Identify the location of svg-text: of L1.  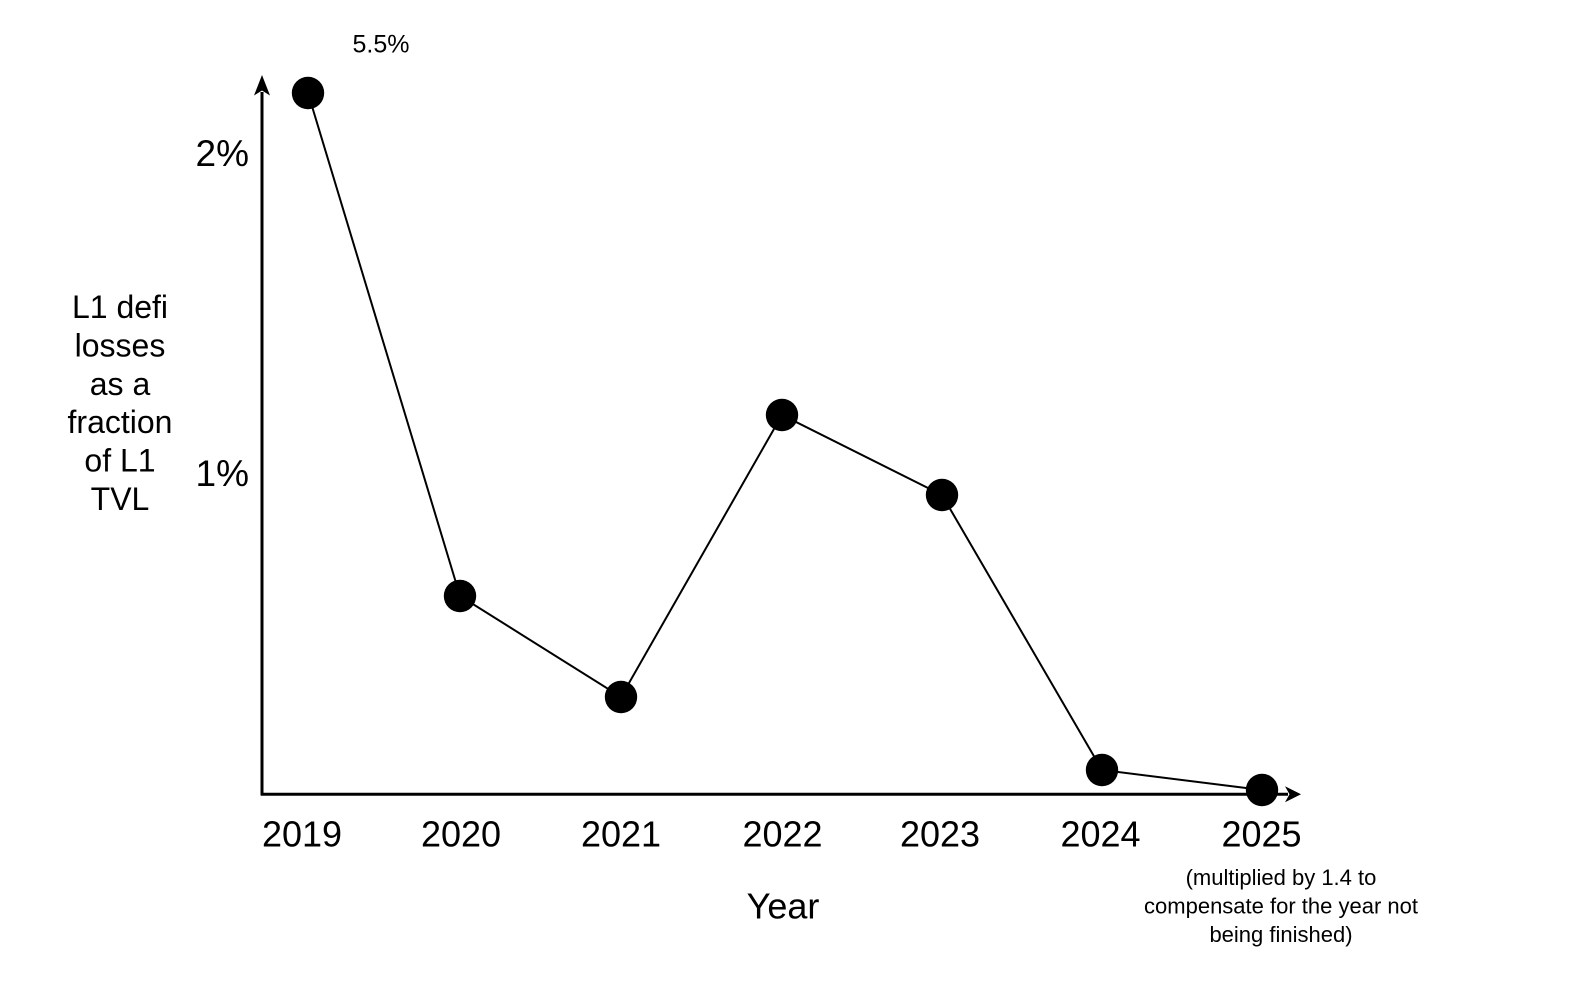
(119, 461).